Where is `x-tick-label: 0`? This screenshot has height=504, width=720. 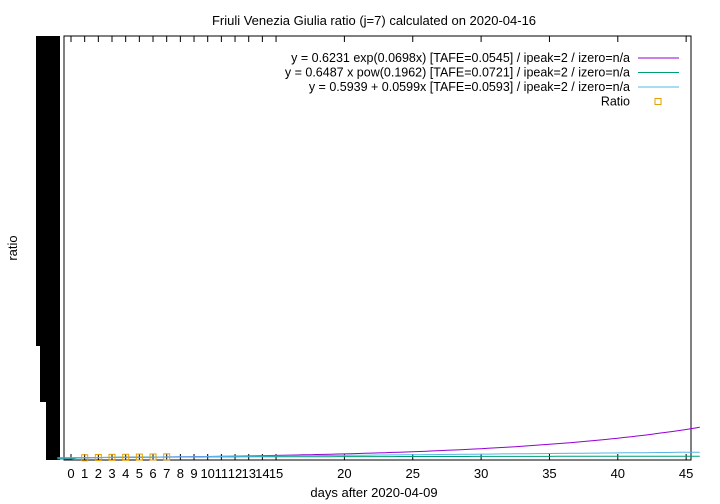
x-tick-label: 0 is located at coordinates (70, 473).